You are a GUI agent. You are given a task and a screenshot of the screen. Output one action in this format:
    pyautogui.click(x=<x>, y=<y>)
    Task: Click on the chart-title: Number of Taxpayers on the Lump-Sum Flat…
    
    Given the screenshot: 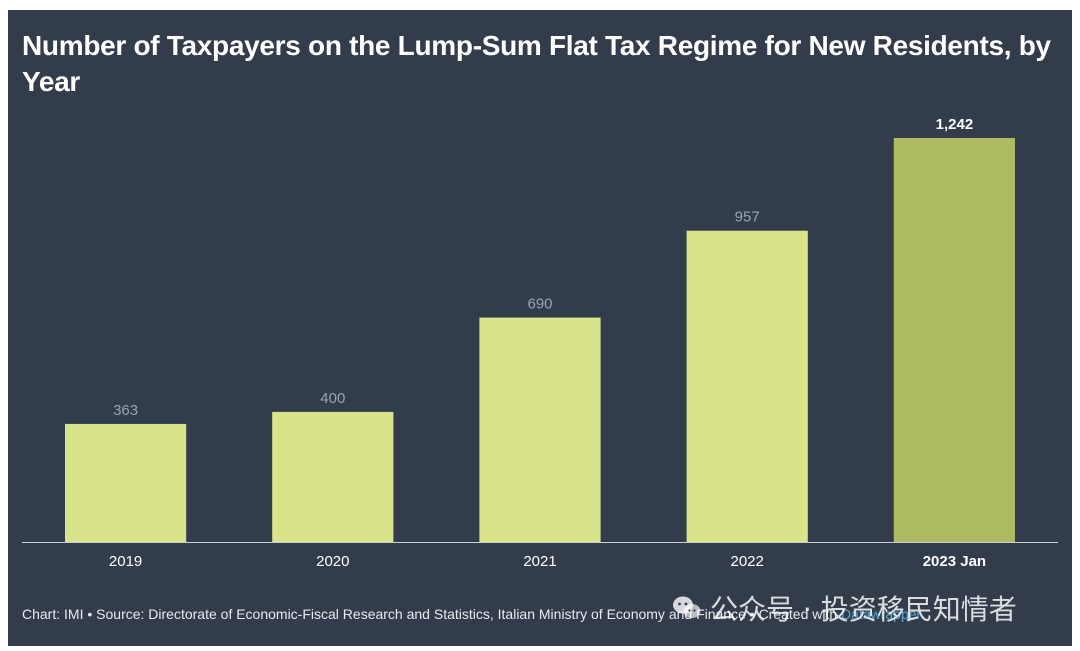 What is the action you would take?
    pyautogui.click(x=536, y=63)
    